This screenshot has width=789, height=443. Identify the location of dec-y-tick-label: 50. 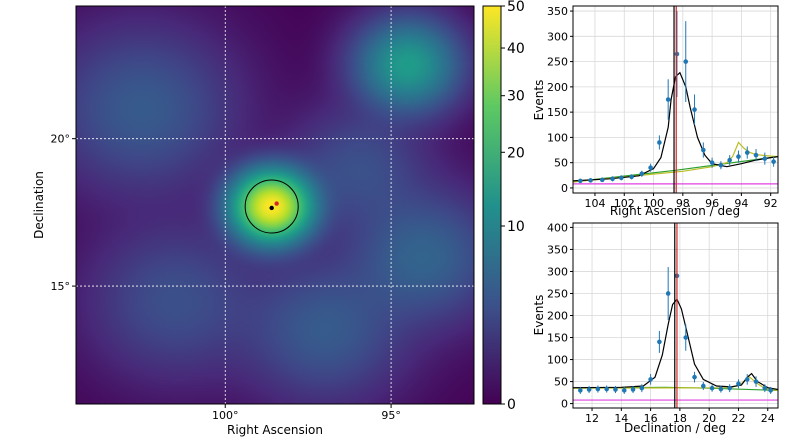
(561, 382).